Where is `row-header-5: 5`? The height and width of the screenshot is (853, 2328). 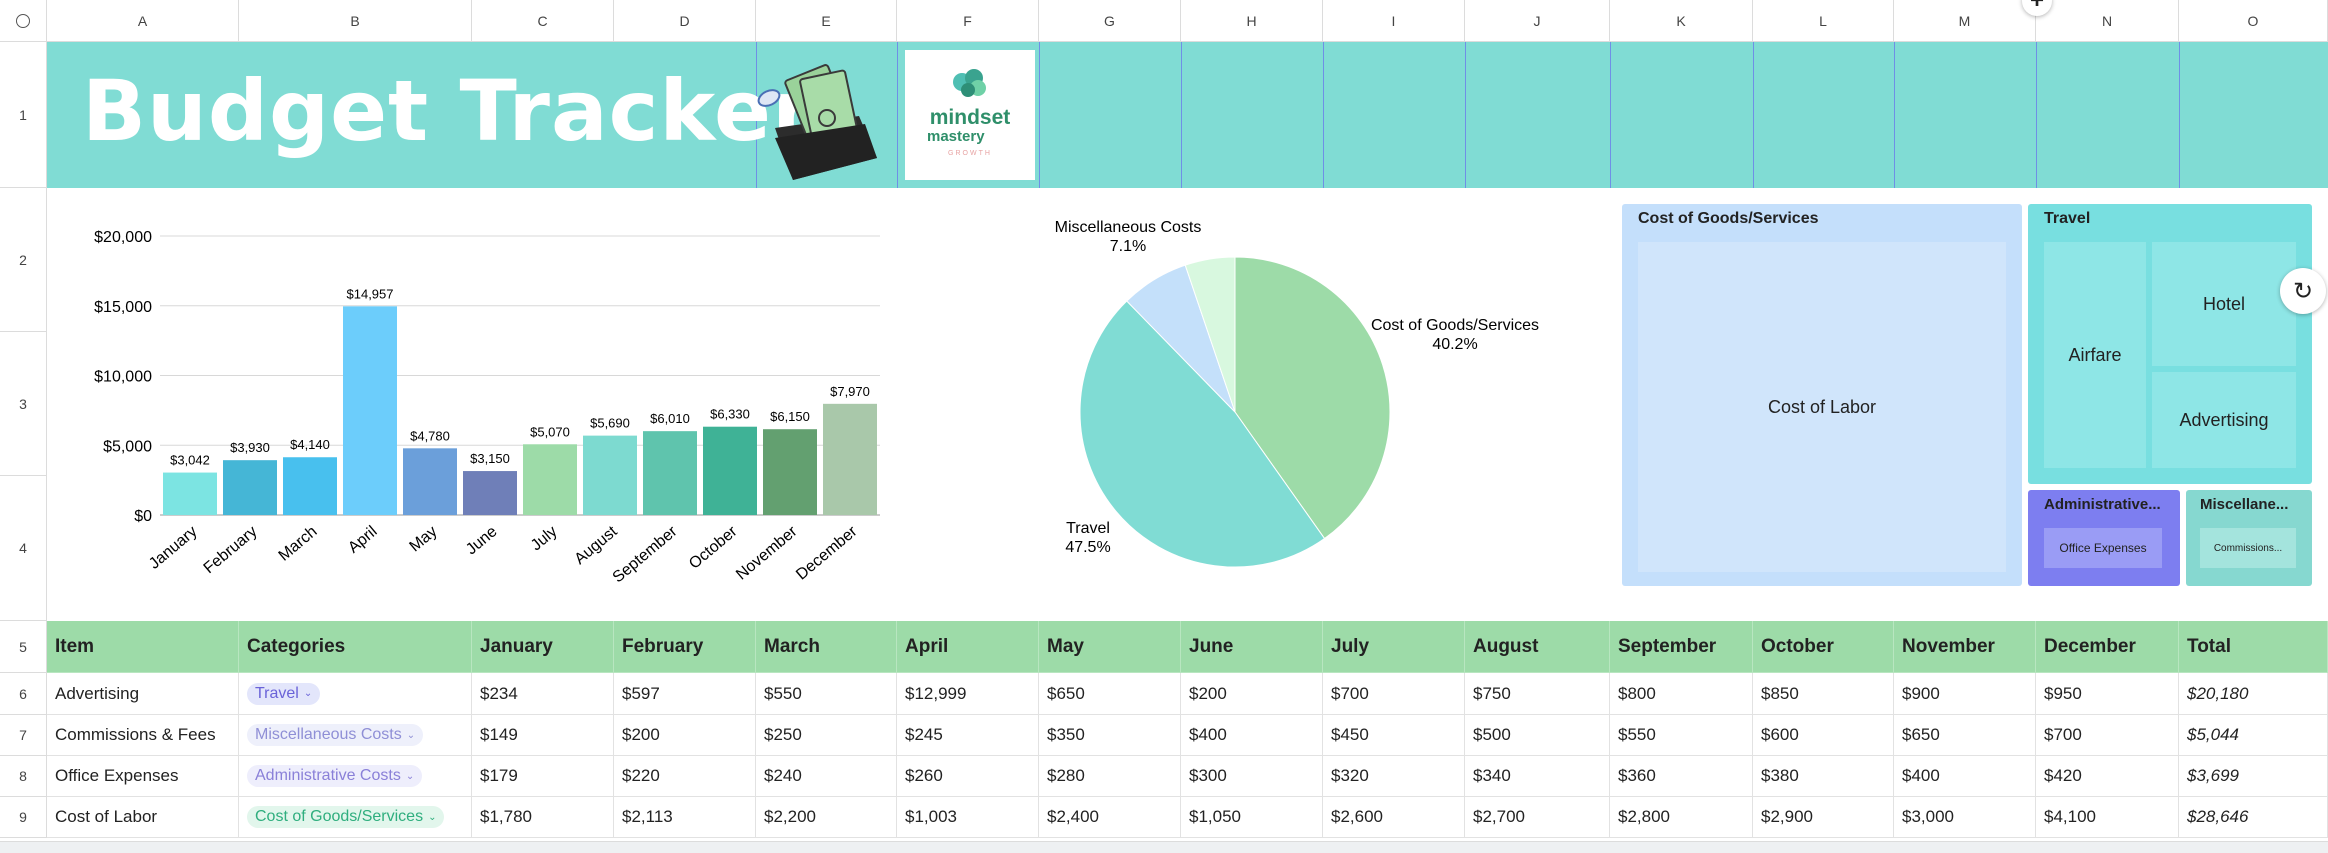 row-header-5: 5 is located at coordinates (23, 647).